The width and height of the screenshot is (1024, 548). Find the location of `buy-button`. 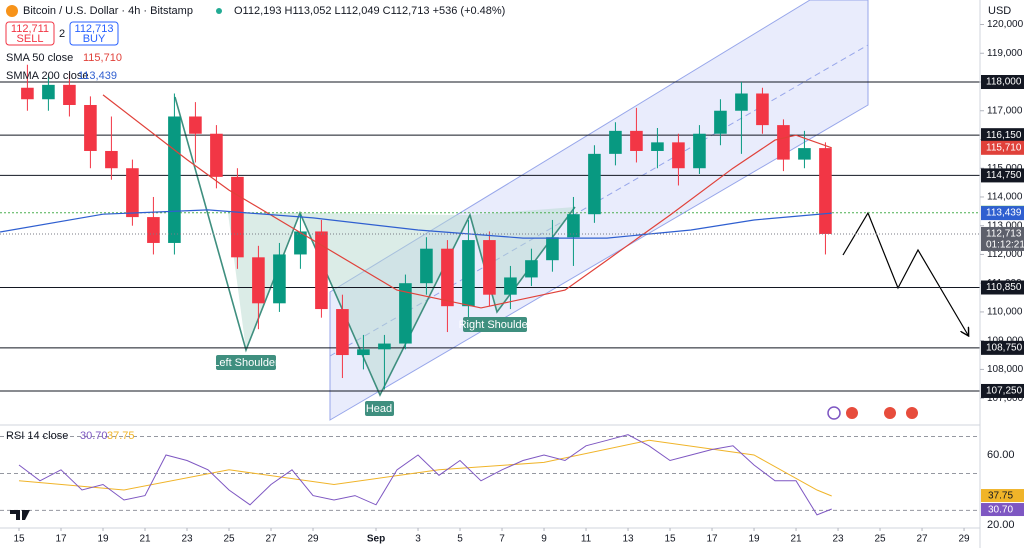

buy-button is located at coordinates (94, 33).